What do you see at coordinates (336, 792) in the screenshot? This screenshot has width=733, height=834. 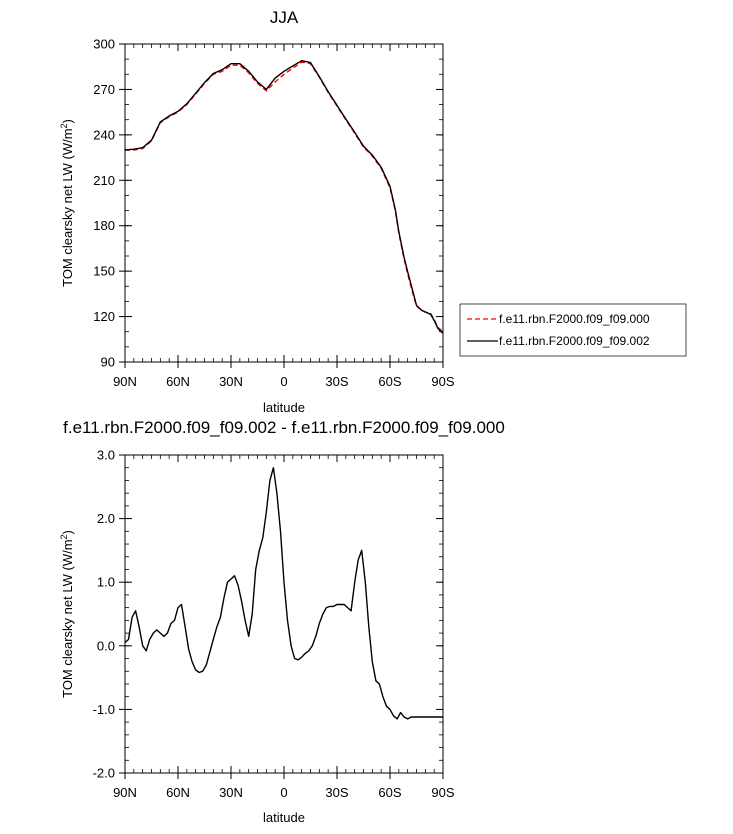 I see `bottom-x-tick-label: 30S` at bounding box center [336, 792].